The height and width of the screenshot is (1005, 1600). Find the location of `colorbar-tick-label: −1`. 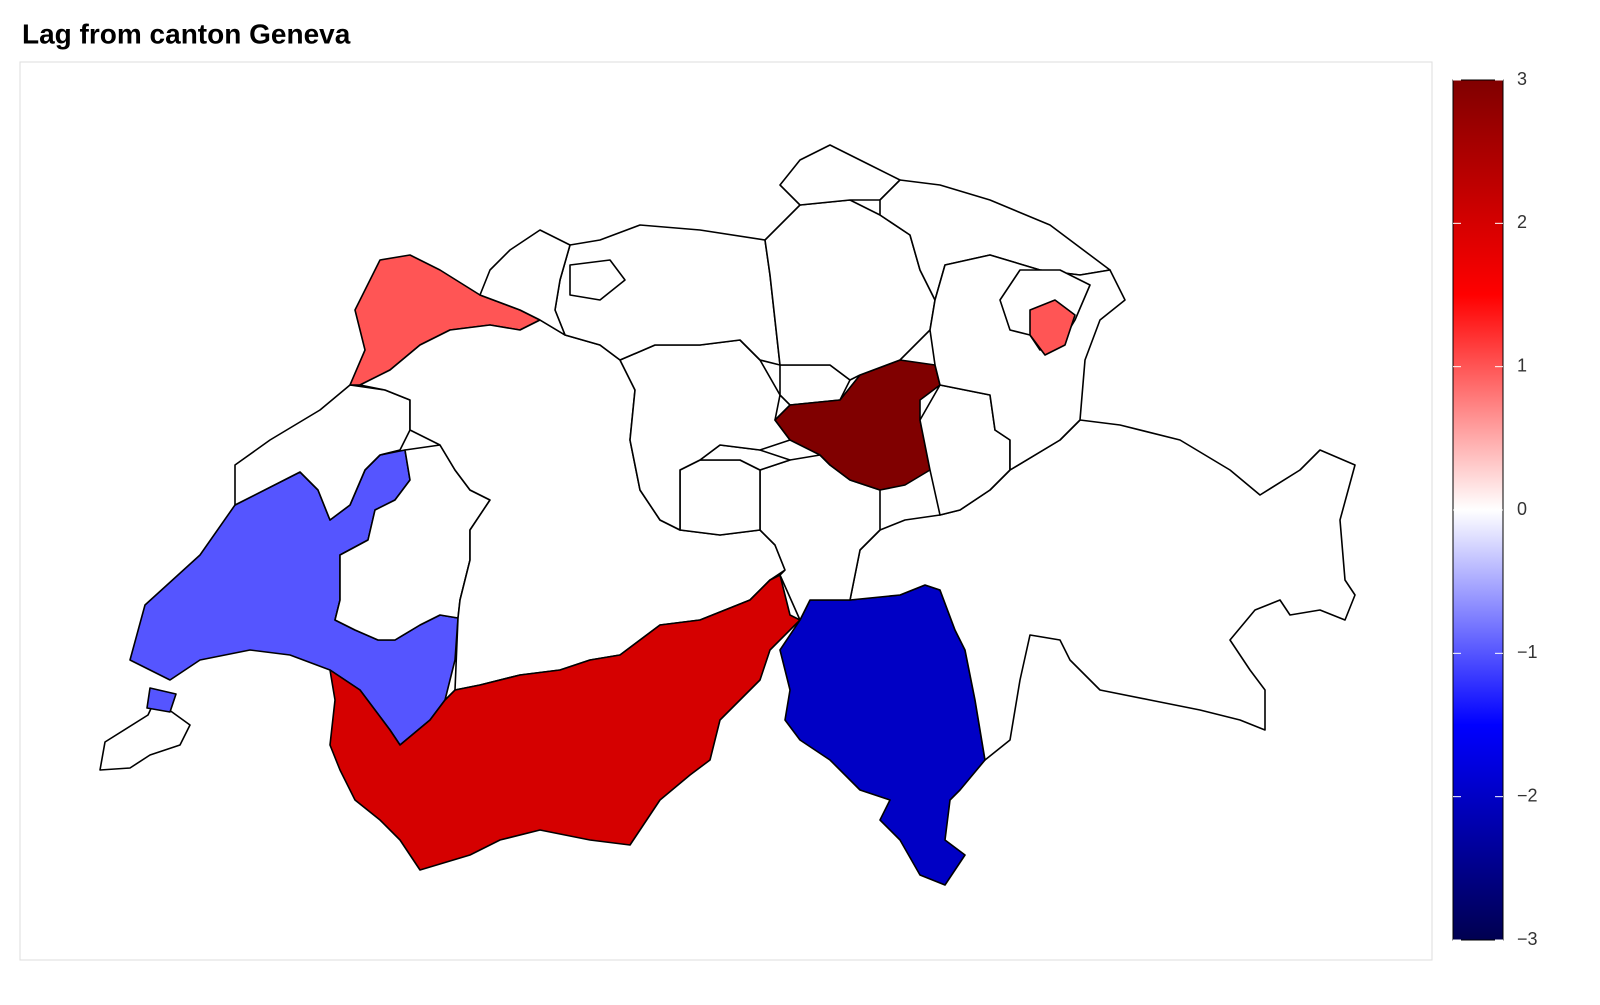

colorbar-tick-label: −1 is located at coordinates (1527, 652).